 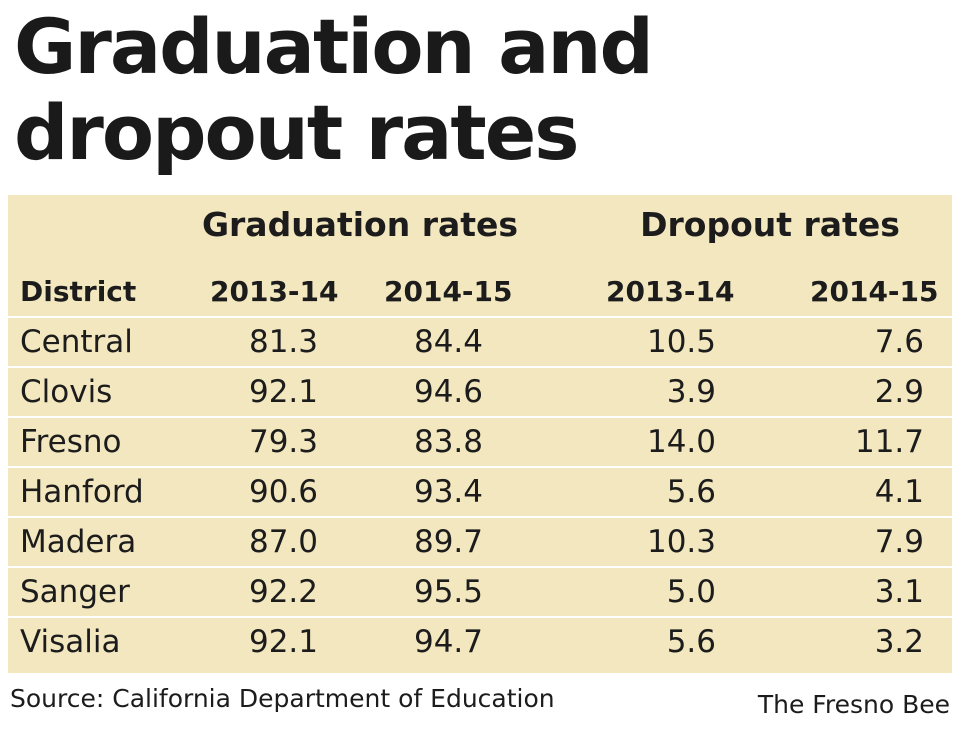 What do you see at coordinates (448, 342) in the screenshot?
I see `value-grad-2014-15: 84.4` at bounding box center [448, 342].